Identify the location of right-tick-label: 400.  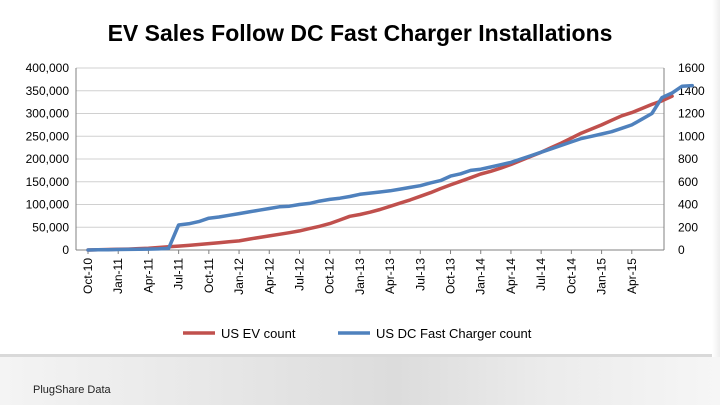
(688, 205).